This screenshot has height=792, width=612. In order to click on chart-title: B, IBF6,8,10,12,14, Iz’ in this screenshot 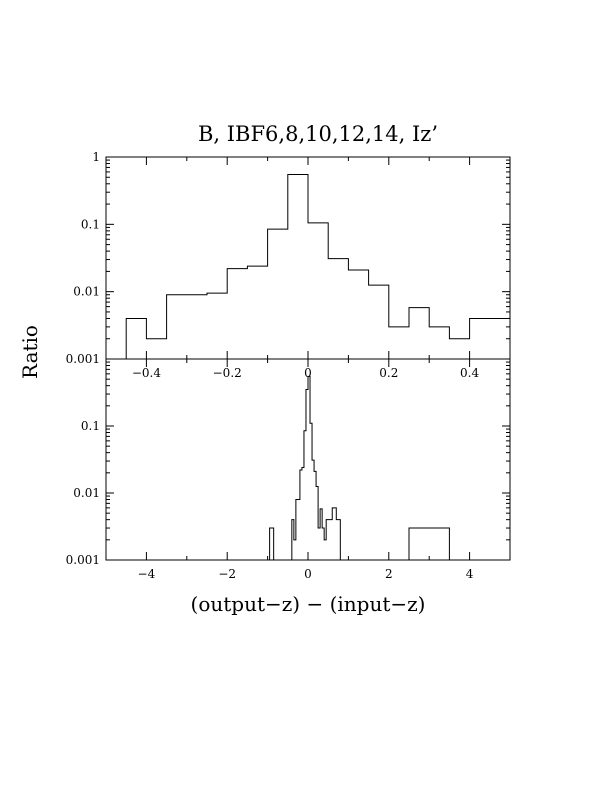, I will do `click(318, 134)`.